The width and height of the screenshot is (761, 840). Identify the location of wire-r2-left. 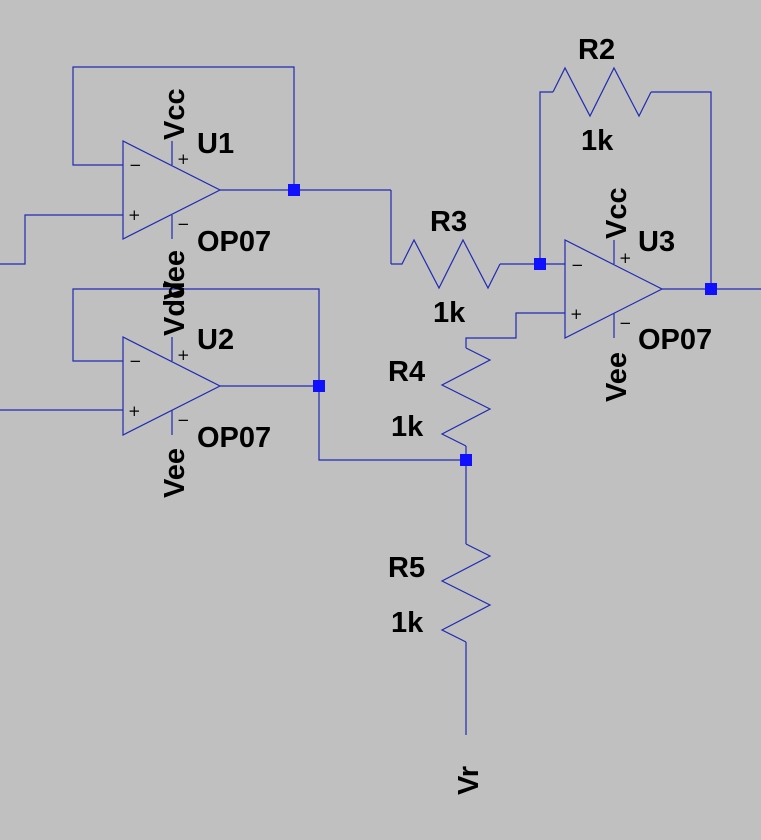
(546, 177).